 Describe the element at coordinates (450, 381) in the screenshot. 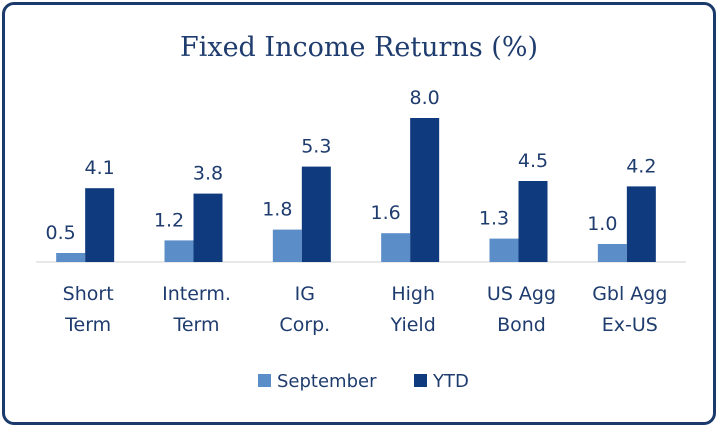

I see `legend-label-ytd: YTD` at that location.